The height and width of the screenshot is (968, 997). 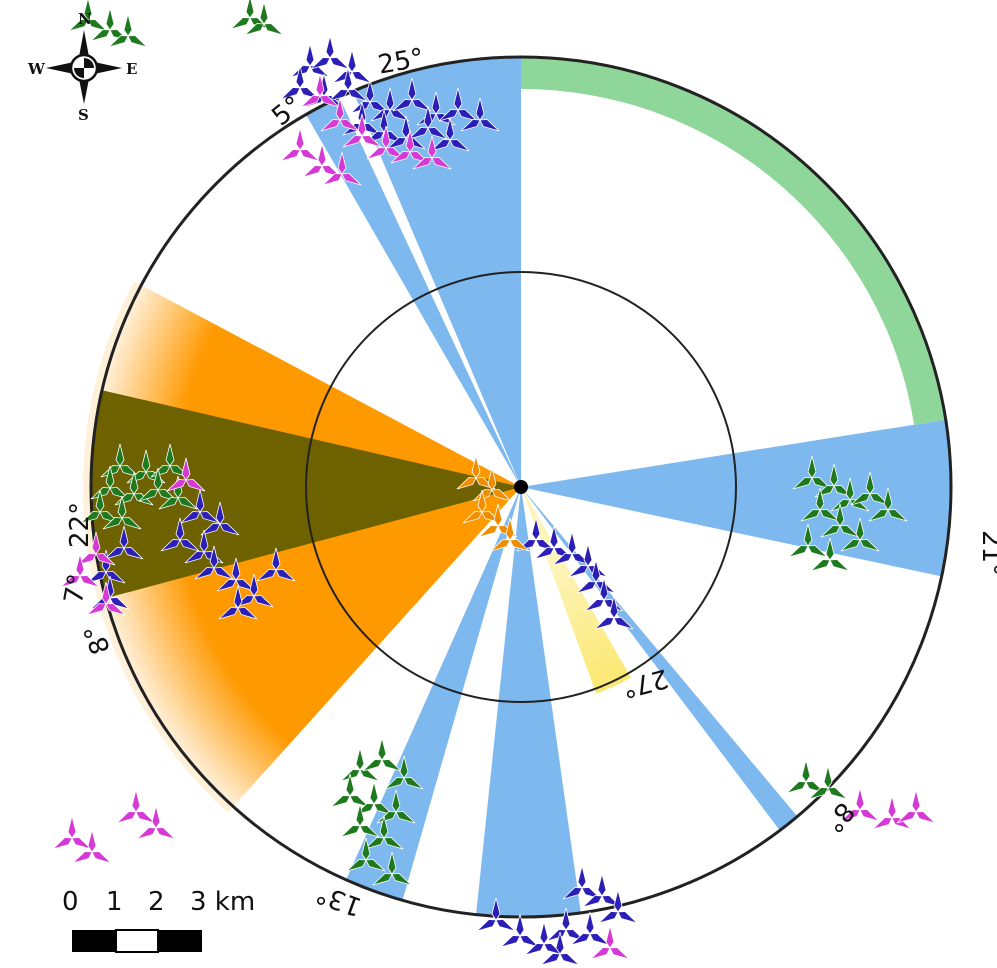 I want to click on sector-label-27: 27°, so click(x=645, y=682).